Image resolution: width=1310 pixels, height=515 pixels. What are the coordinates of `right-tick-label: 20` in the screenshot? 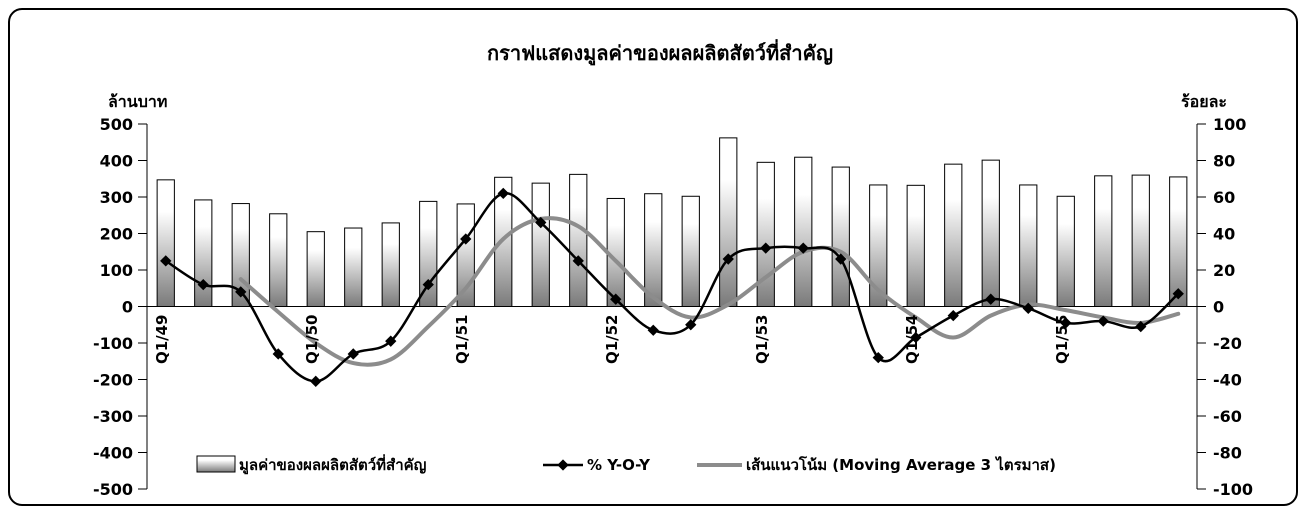 It's located at (1224, 270).